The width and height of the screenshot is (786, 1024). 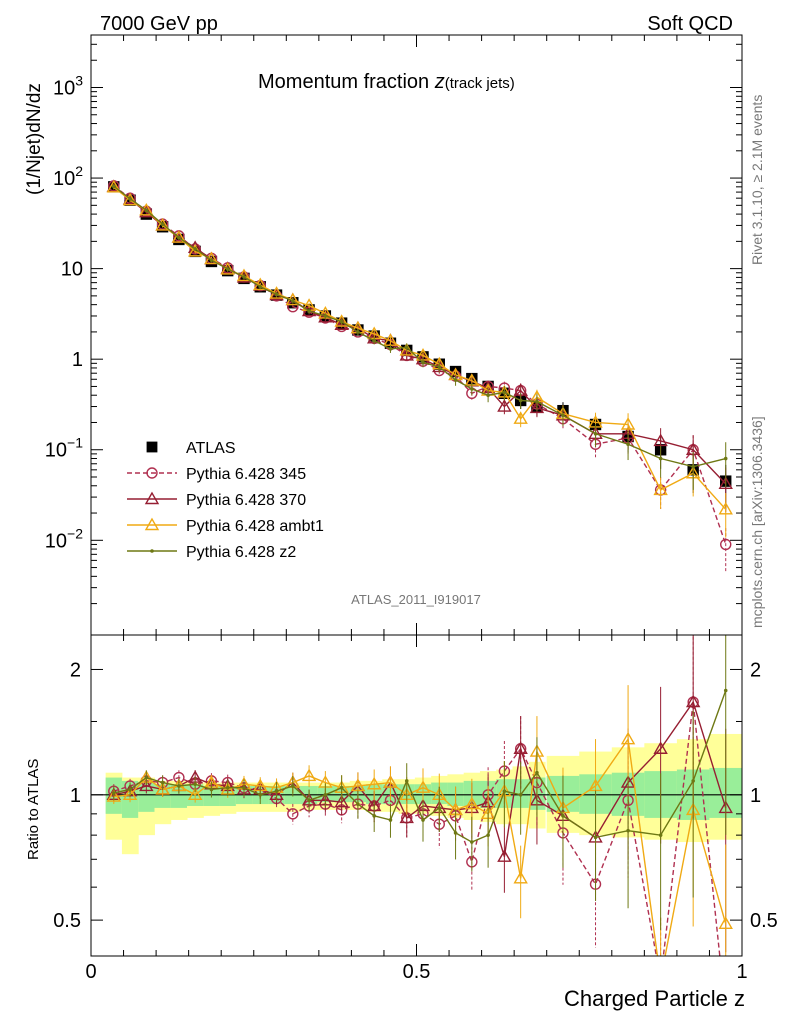 I want to click on x-axis-label: Charged Particle z, so click(x=654, y=998).